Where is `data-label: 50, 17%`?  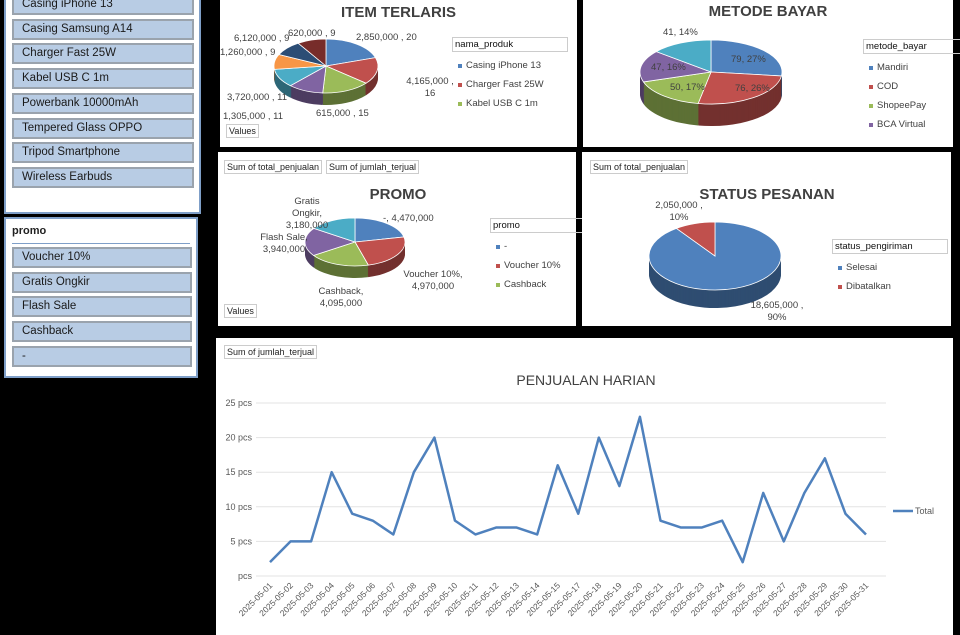
data-label: 50, 17% is located at coordinates (687, 87).